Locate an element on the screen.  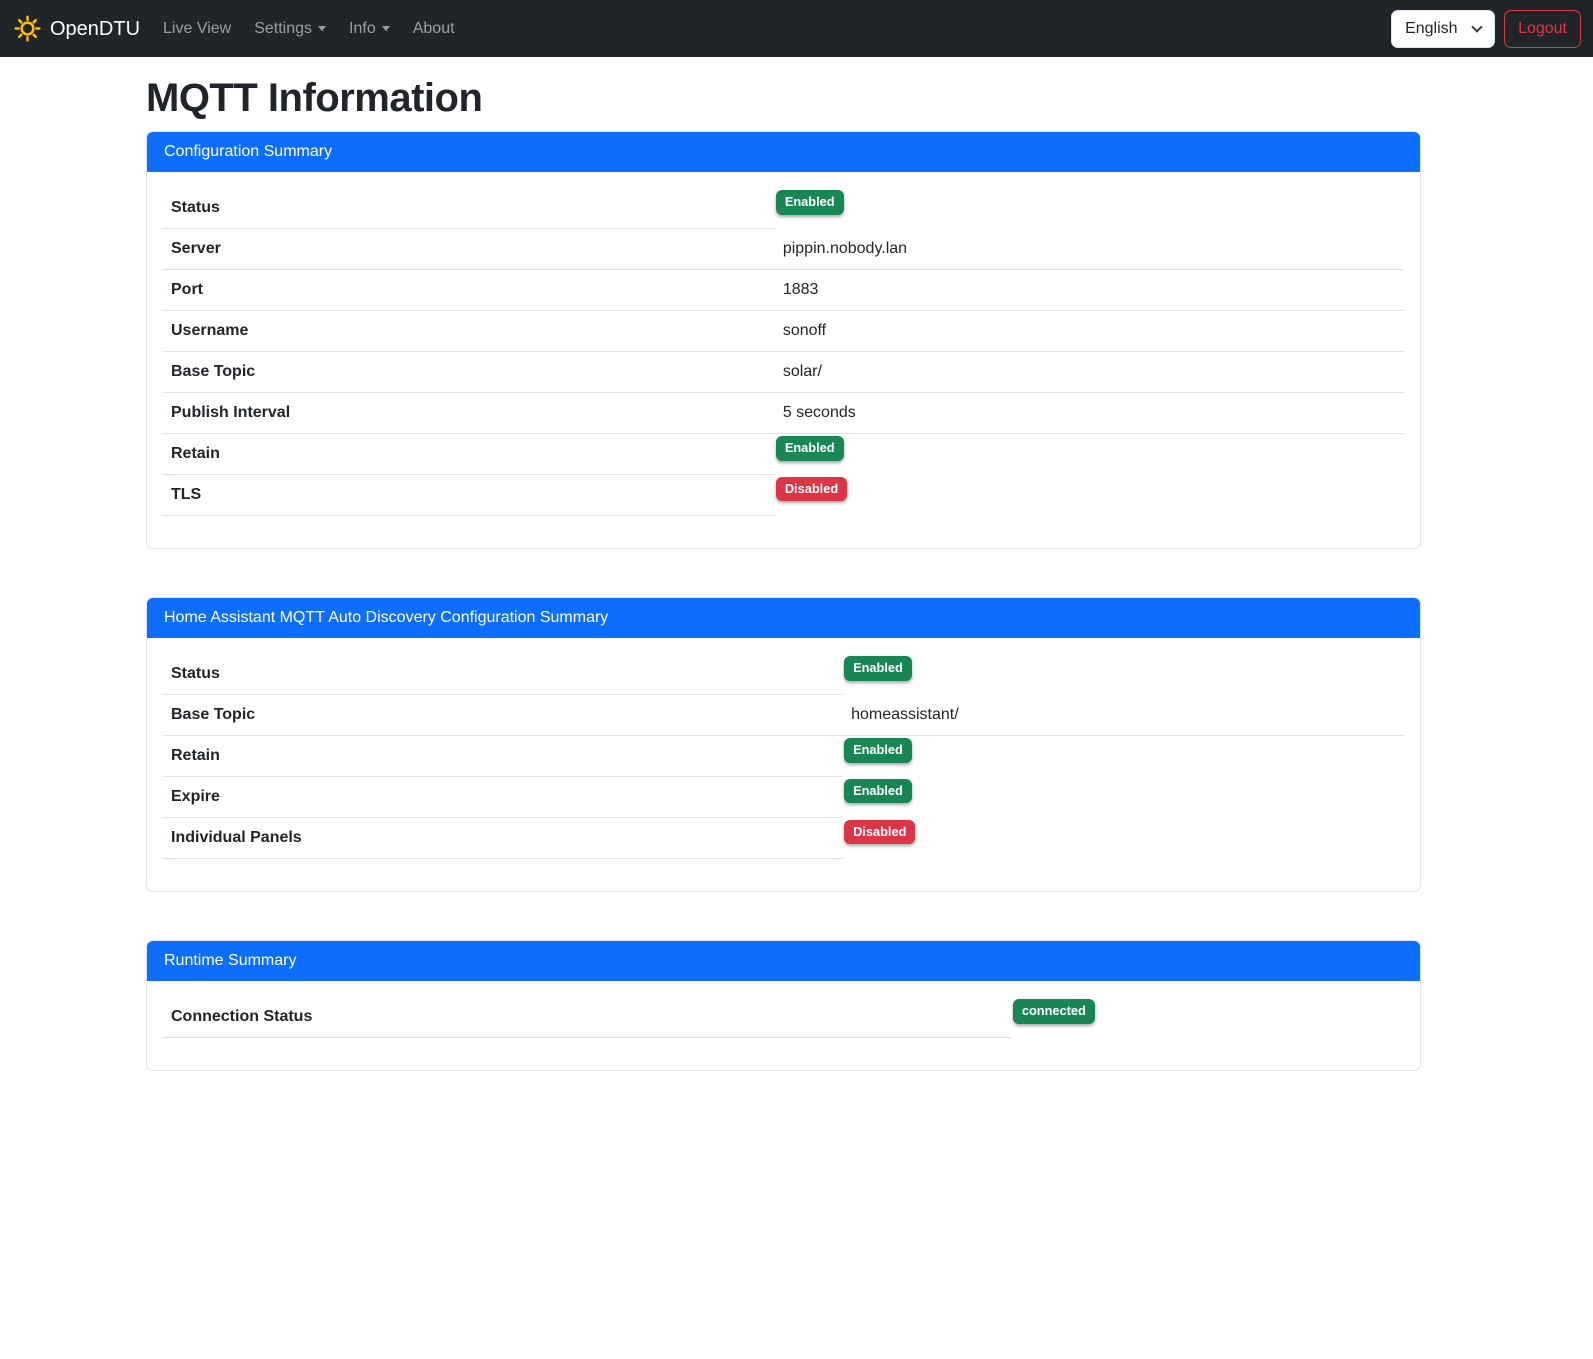
summary-table: Connection Status connected is located at coordinates (783, 1017).